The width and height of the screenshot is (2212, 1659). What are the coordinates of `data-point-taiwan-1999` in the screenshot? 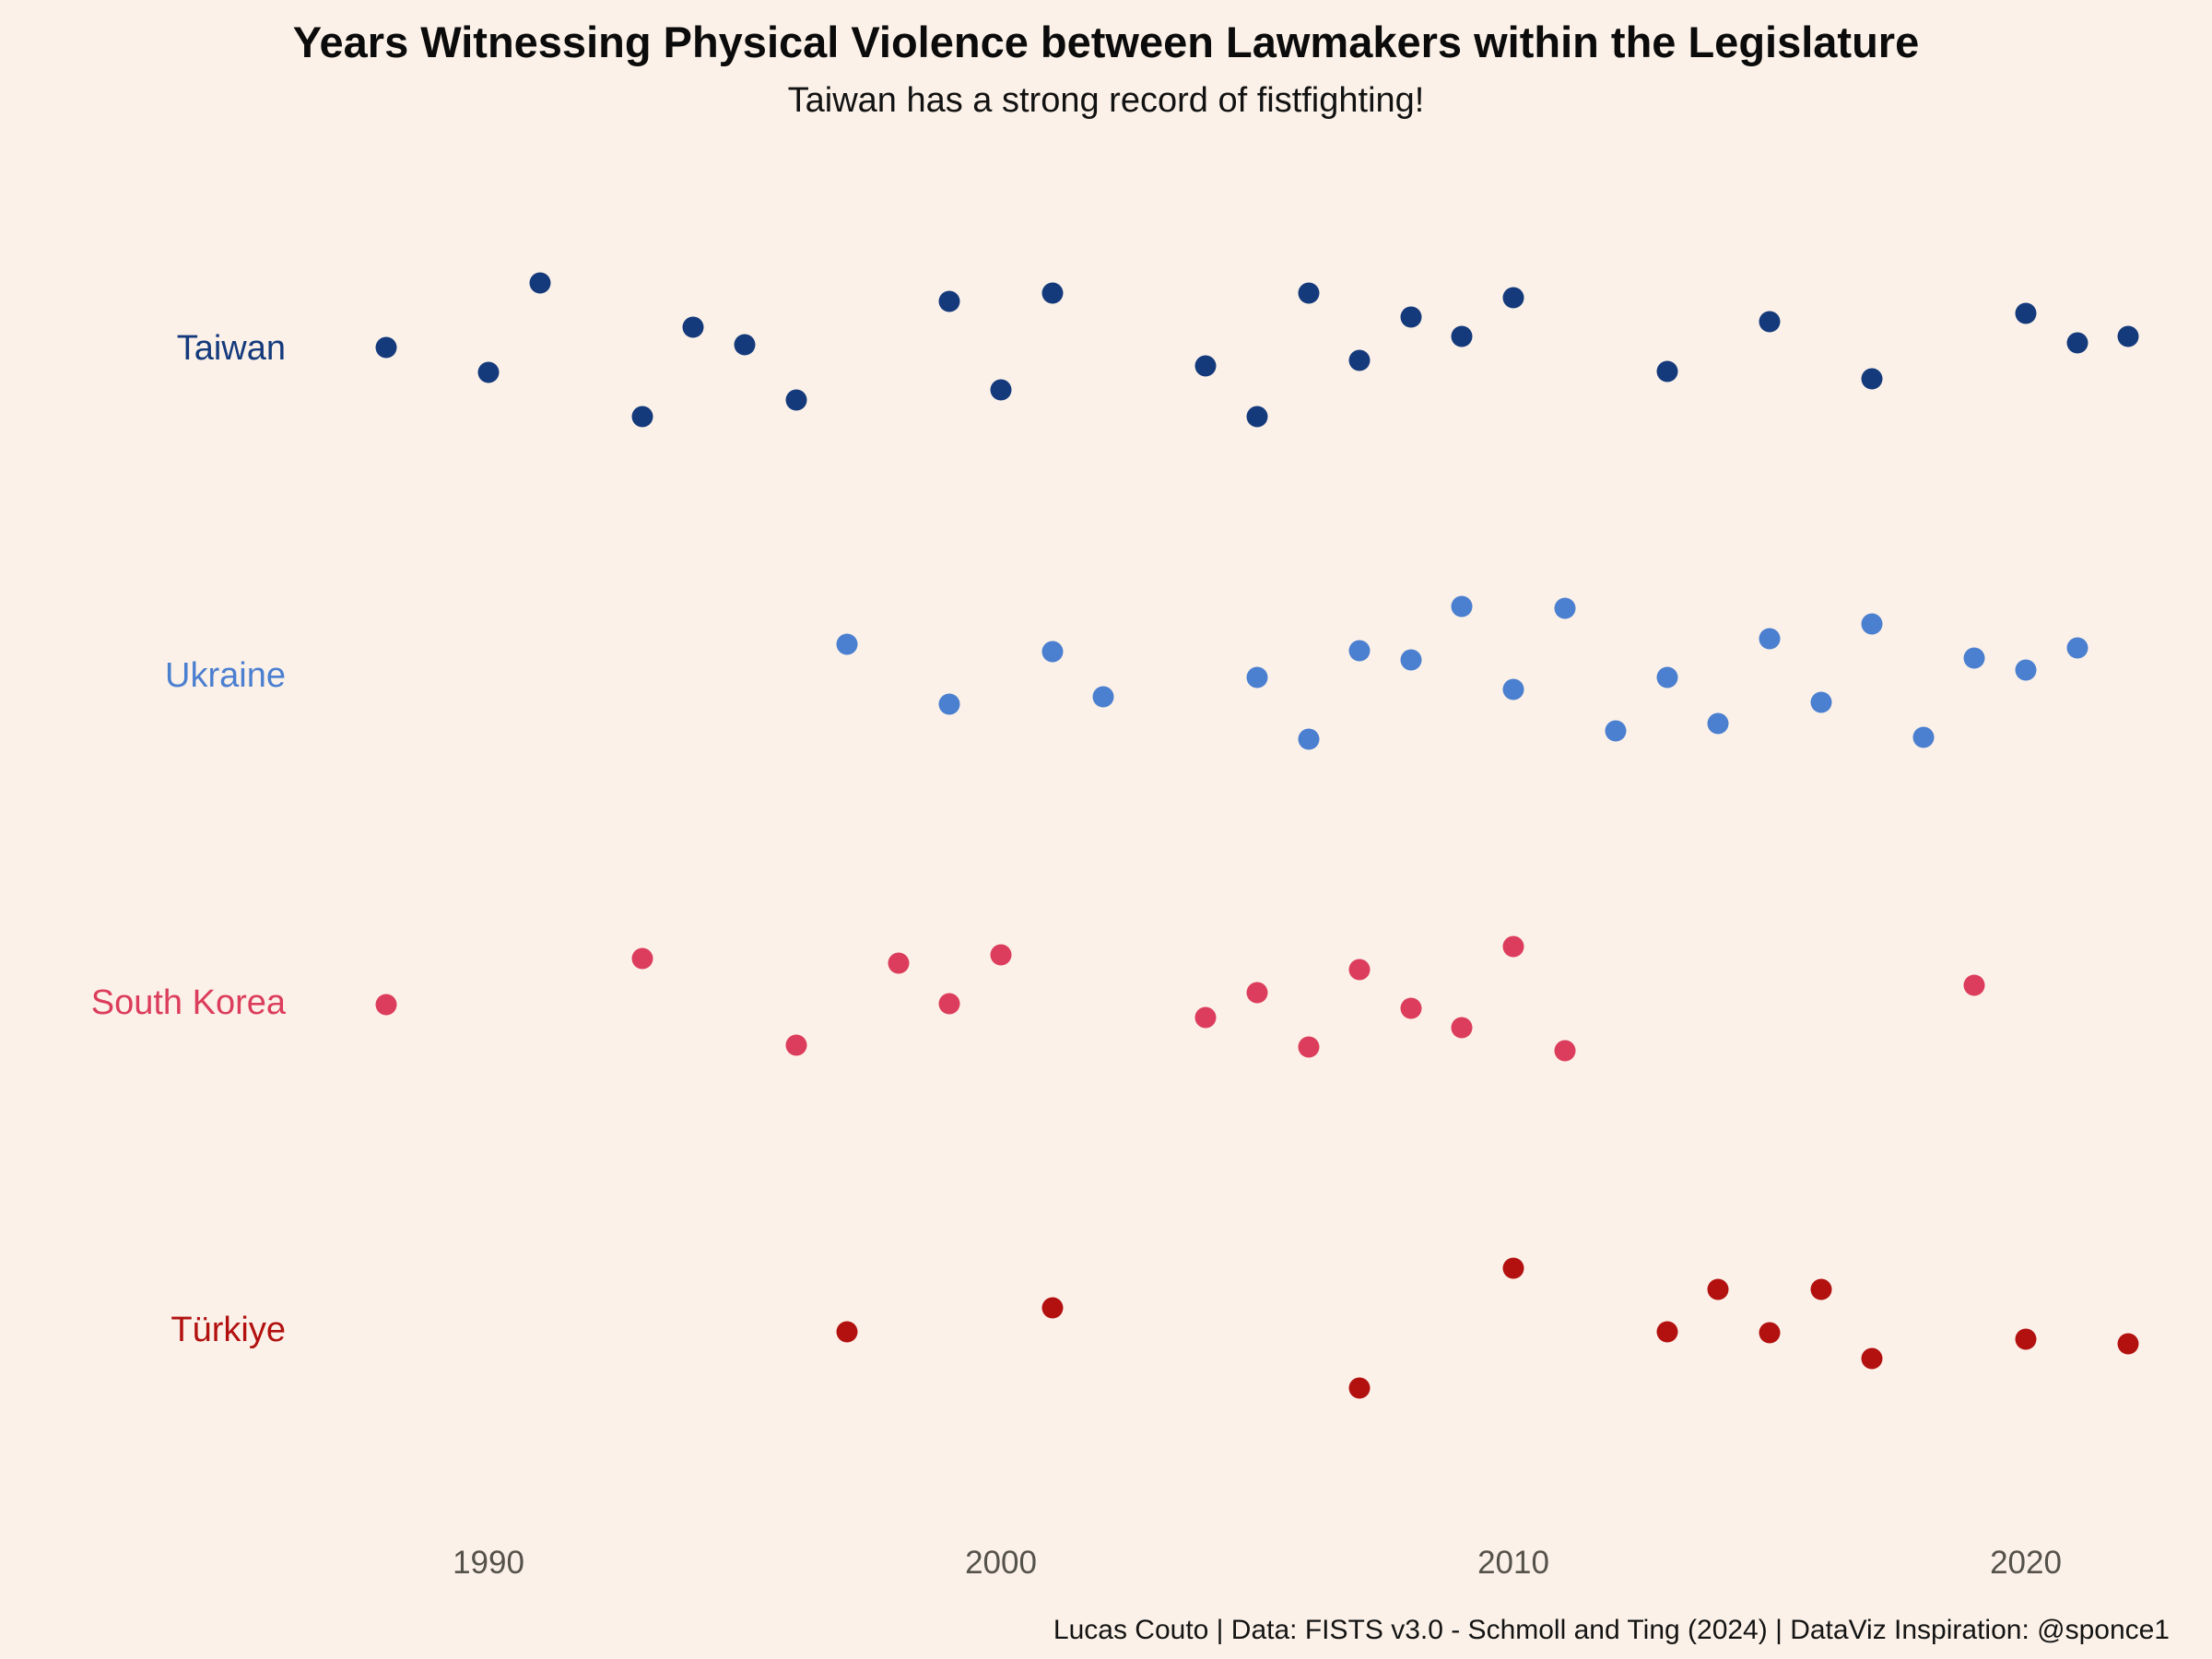 It's located at (949, 301).